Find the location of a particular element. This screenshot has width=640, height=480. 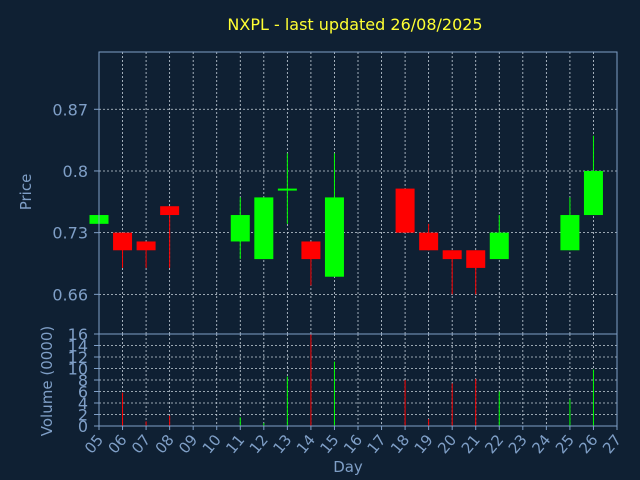

price-axis-label: Price is located at coordinates (26, 192).